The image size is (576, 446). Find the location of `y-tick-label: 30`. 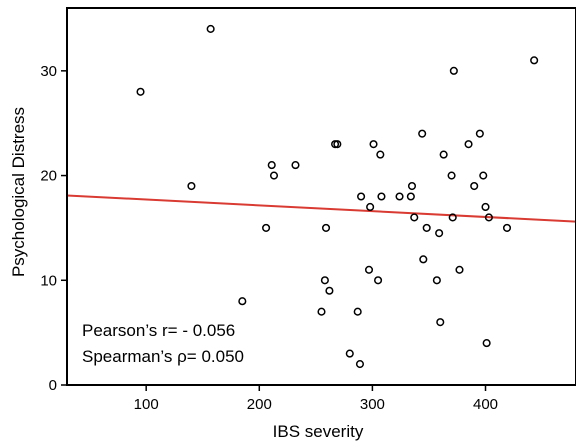

y-tick-label: 30 is located at coordinates (48, 71).